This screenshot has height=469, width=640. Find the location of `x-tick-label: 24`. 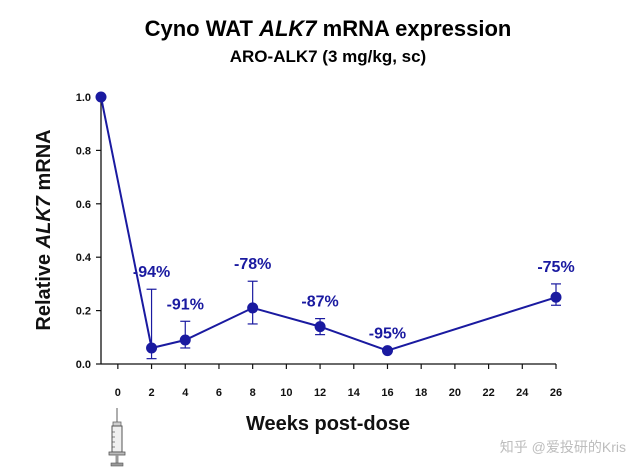

x-tick-label: 24 is located at coordinates (522, 393).